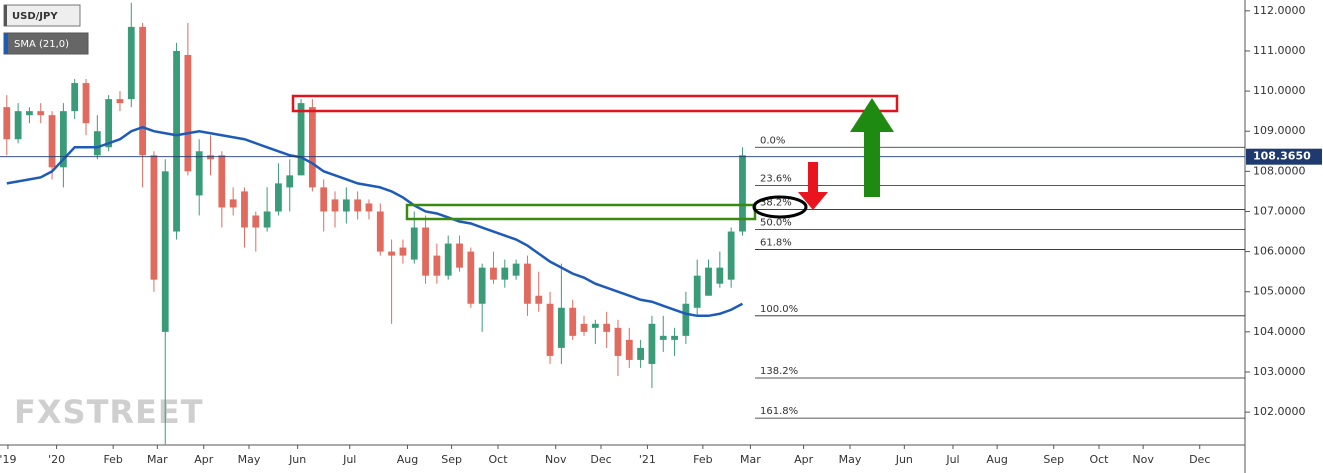 The height and width of the screenshot is (473, 1323). What do you see at coordinates (776, 243) in the screenshot?
I see `fib-label: 61.8%` at bounding box center [776, 243].